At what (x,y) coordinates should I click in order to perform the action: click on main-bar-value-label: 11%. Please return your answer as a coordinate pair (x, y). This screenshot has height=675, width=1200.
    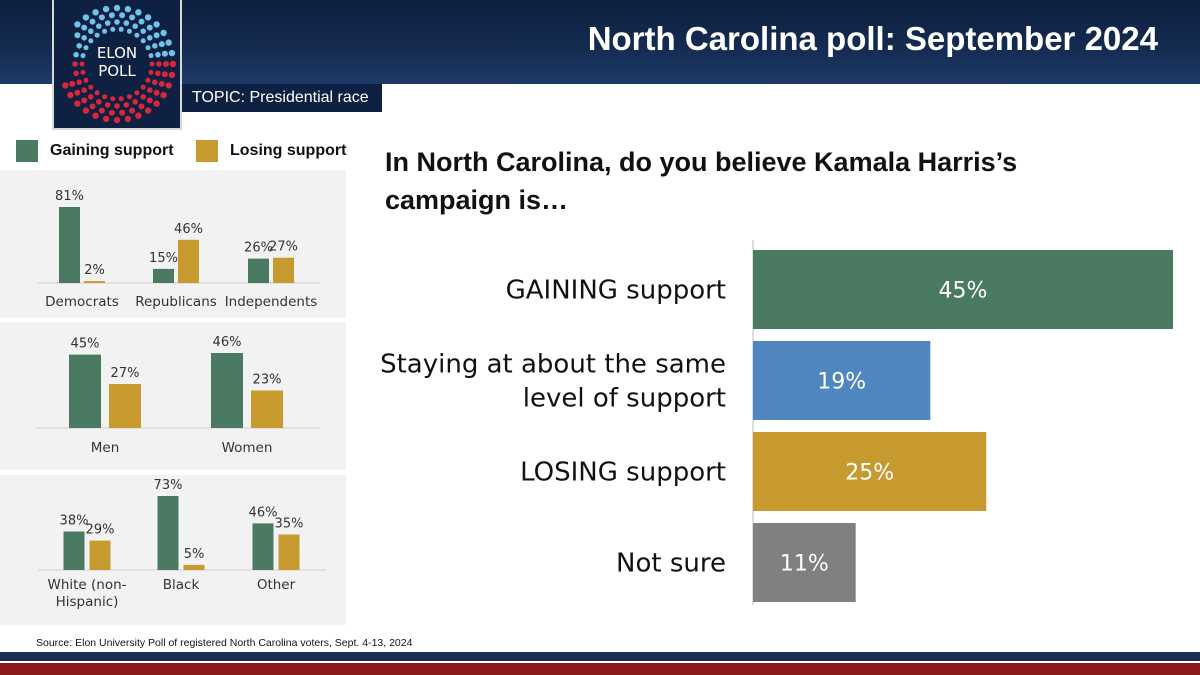
    Looking at the image, I should click on (804, 564).